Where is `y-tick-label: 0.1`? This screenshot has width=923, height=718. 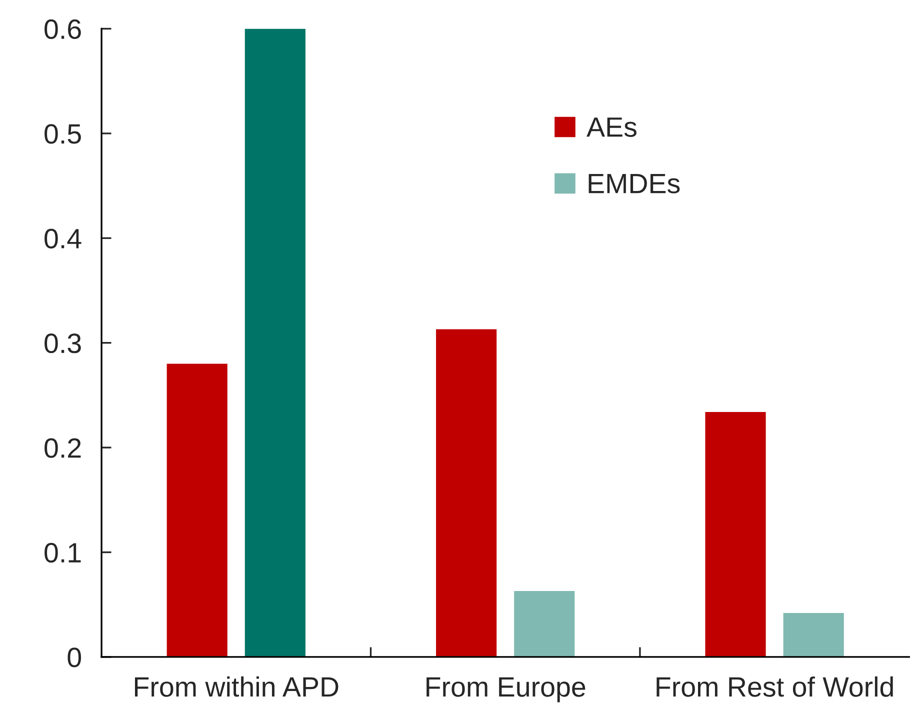 y-tick-label: 0.1 is located at coordinates (62, 552).